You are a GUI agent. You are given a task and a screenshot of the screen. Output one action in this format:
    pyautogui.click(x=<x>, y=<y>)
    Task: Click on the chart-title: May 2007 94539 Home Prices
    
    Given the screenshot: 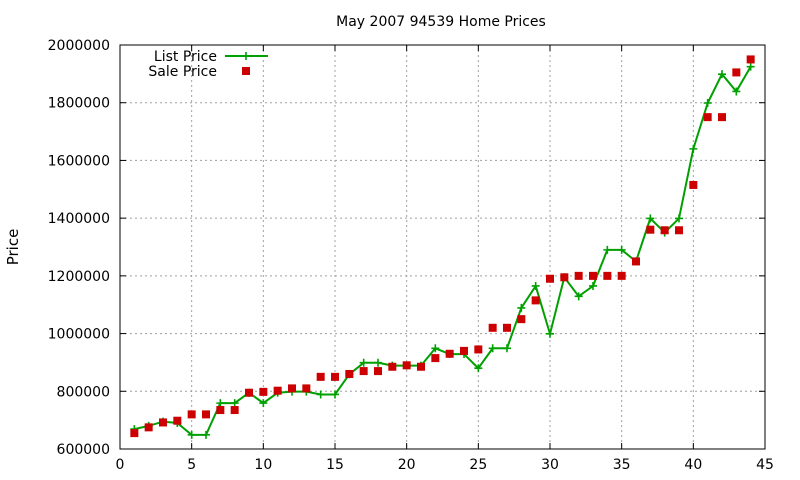 What is the action you would take?
    pyautogui.click(x=441, y=22)
    